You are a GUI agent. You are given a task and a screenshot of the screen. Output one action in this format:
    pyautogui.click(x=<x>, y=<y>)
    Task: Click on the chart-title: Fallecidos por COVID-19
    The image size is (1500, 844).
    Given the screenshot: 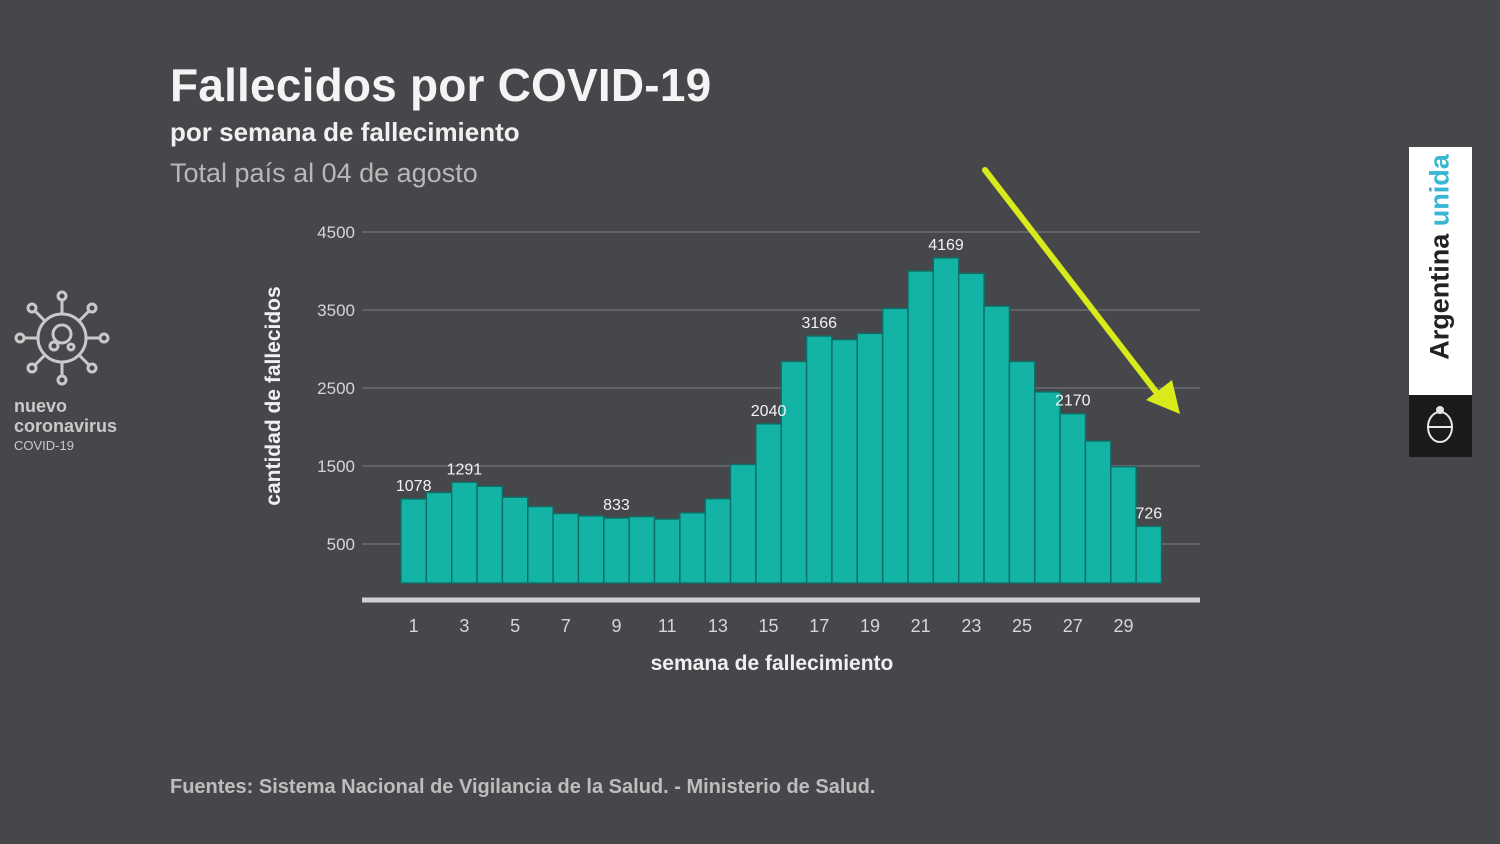 What is the action you would take?
    pyautogui.click(x=441, y=85)
    